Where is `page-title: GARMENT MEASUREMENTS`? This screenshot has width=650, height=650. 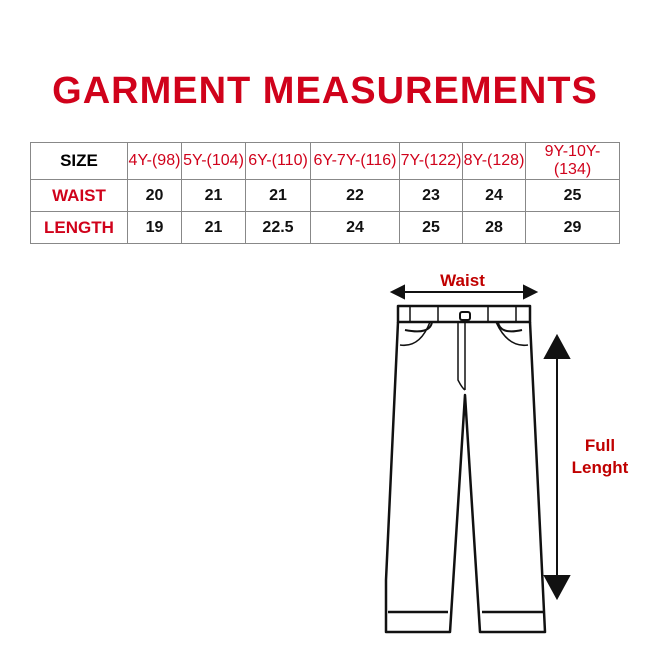
page-title: GARMENT MEASUREMENTS is located at coordinates (325, 91).